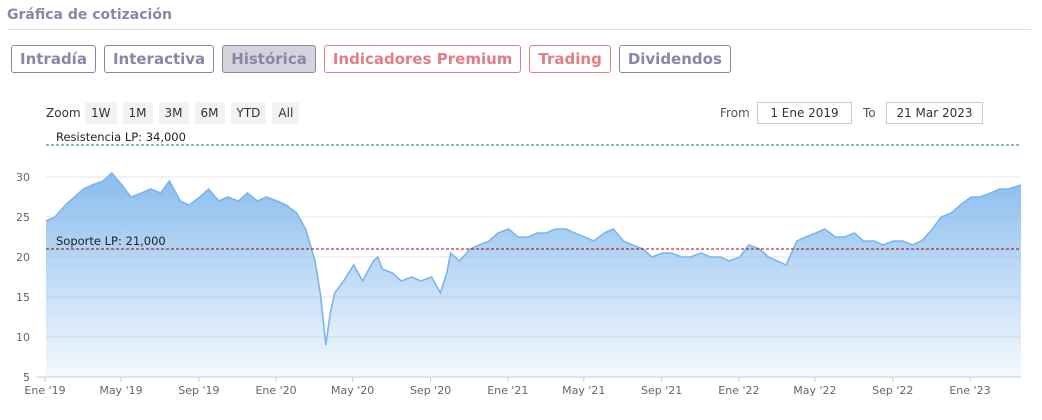  What do you see at coordinates (23, 337) in the screenshot?
I see `y-tick-label: 10` at bounding box center [23, 337].